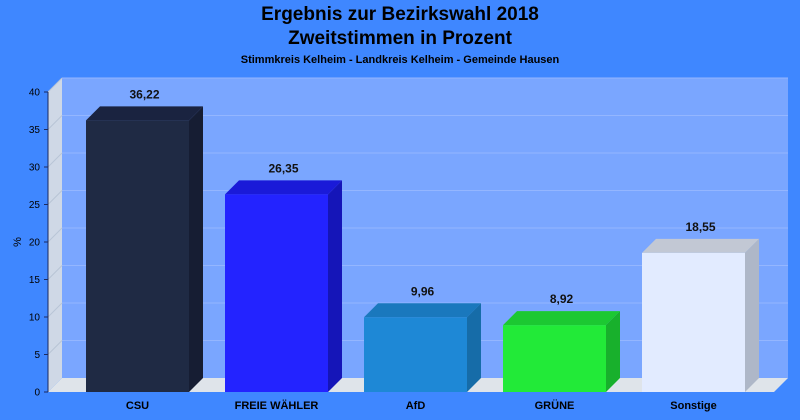 The image size is (800, 420). I want to click on bar-afd, so click(422, 347).